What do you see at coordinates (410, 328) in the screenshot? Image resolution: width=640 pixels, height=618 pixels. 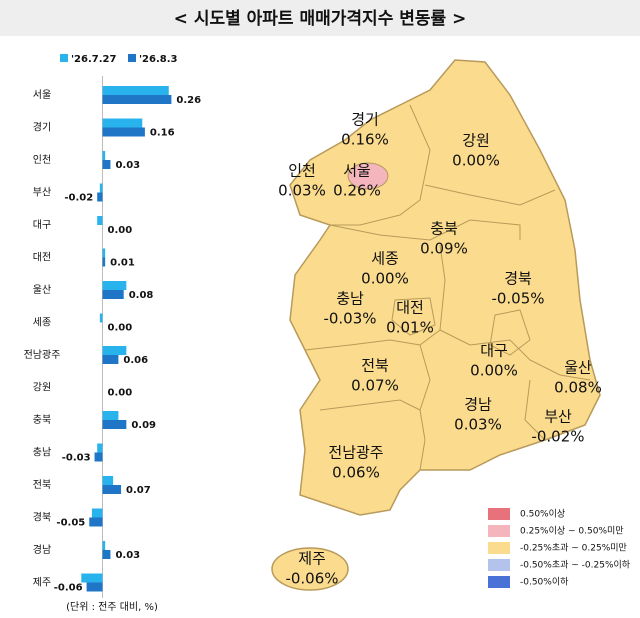 I see `region-change: 0.01%` at bounding box center [410, 328].